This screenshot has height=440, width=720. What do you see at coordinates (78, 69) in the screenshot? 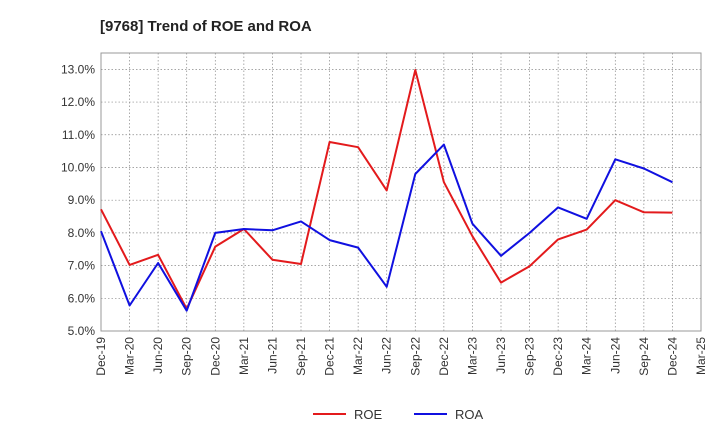
I see `y-tick-label: 13.0%` at bounding box center [78, 69].